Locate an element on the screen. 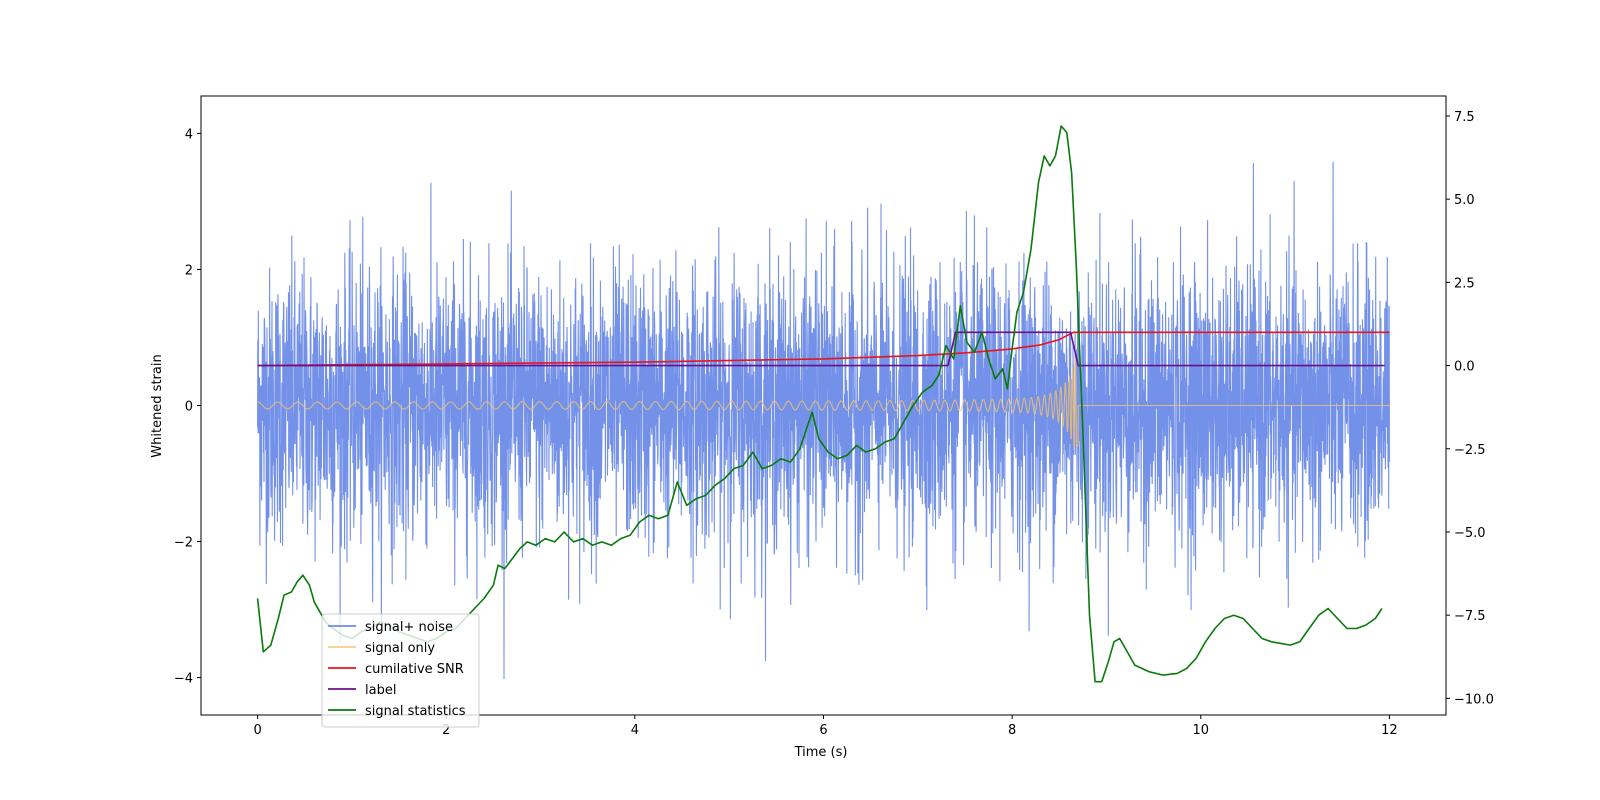 This screenshot has width=1600, height=800. legend-label: signal+ noise is located at coordinates (409, 627).